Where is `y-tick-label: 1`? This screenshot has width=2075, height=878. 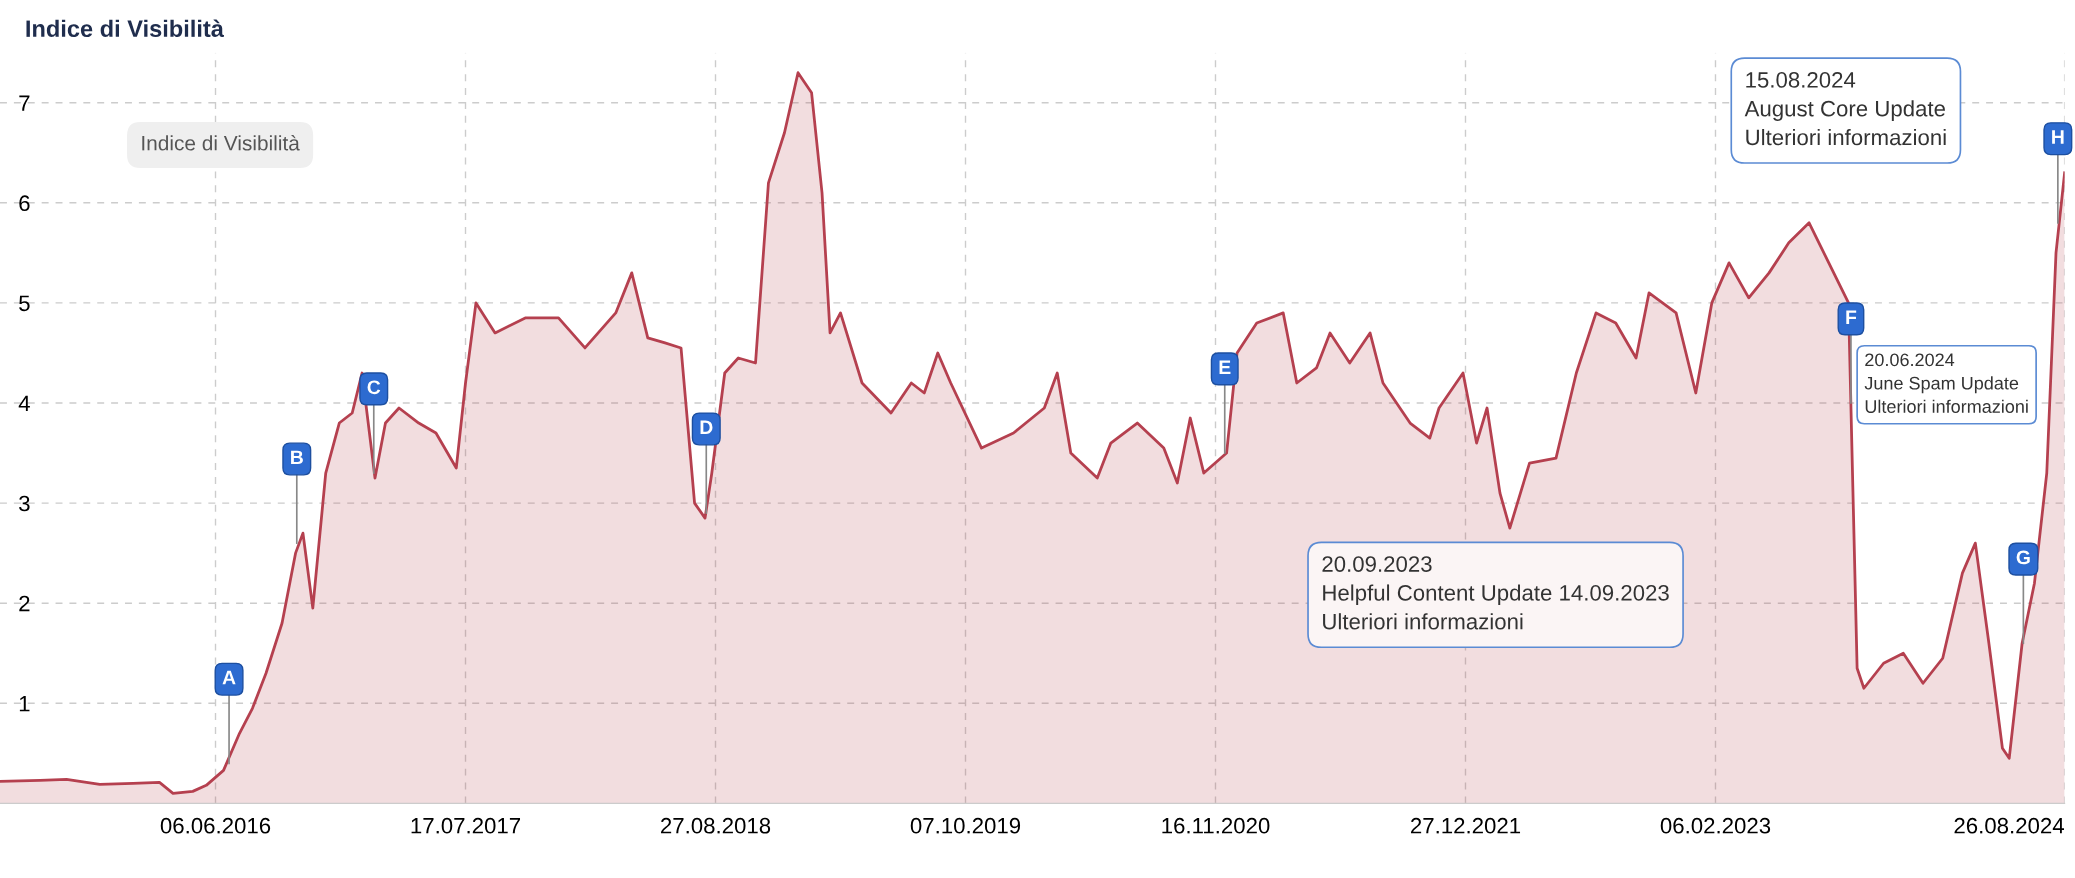 y-tick-label: 1 is located at coordinates (24, 704).